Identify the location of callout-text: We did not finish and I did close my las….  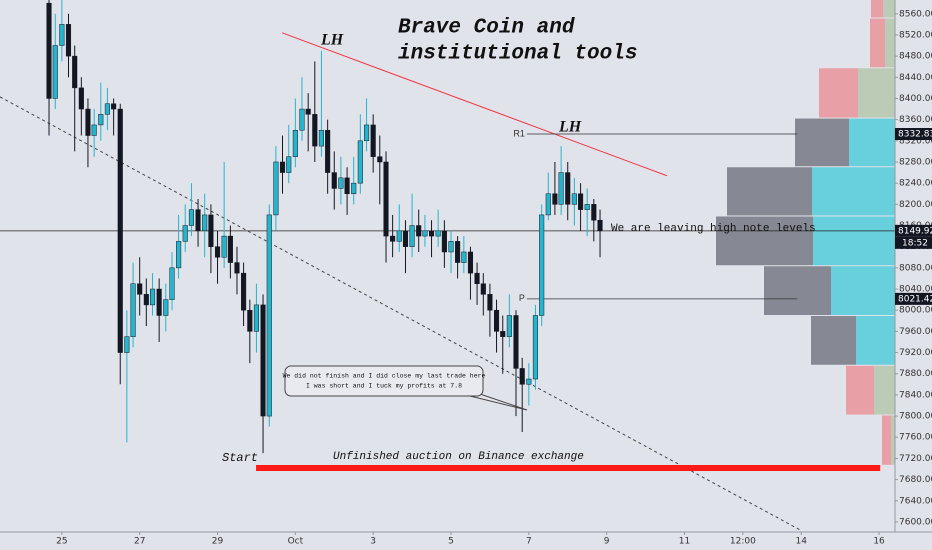
(384, 376).